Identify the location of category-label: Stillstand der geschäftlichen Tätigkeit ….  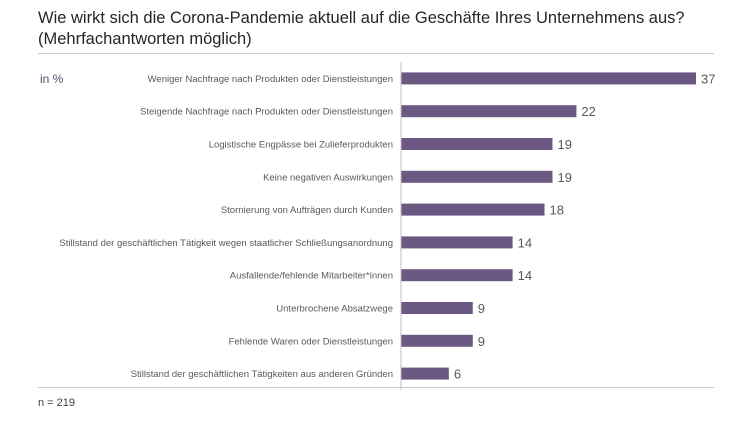
(226, 243).